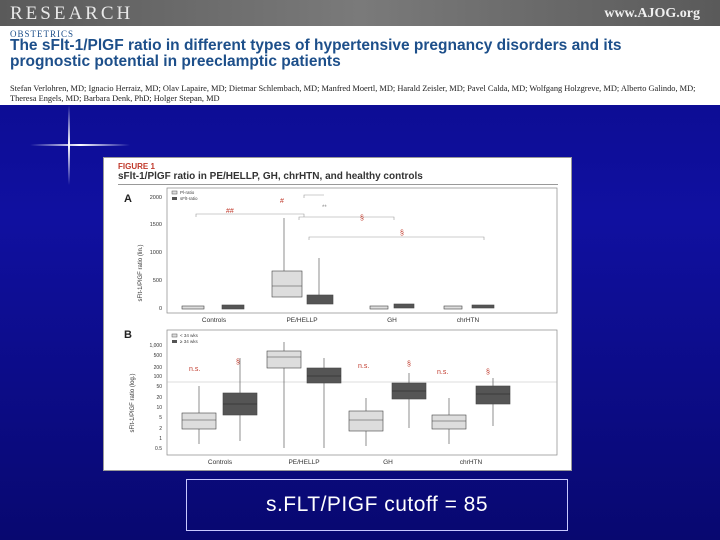 The width and height of the screenshot is (720, 540). I want to click on panel-a-frame, so click(362, 250).